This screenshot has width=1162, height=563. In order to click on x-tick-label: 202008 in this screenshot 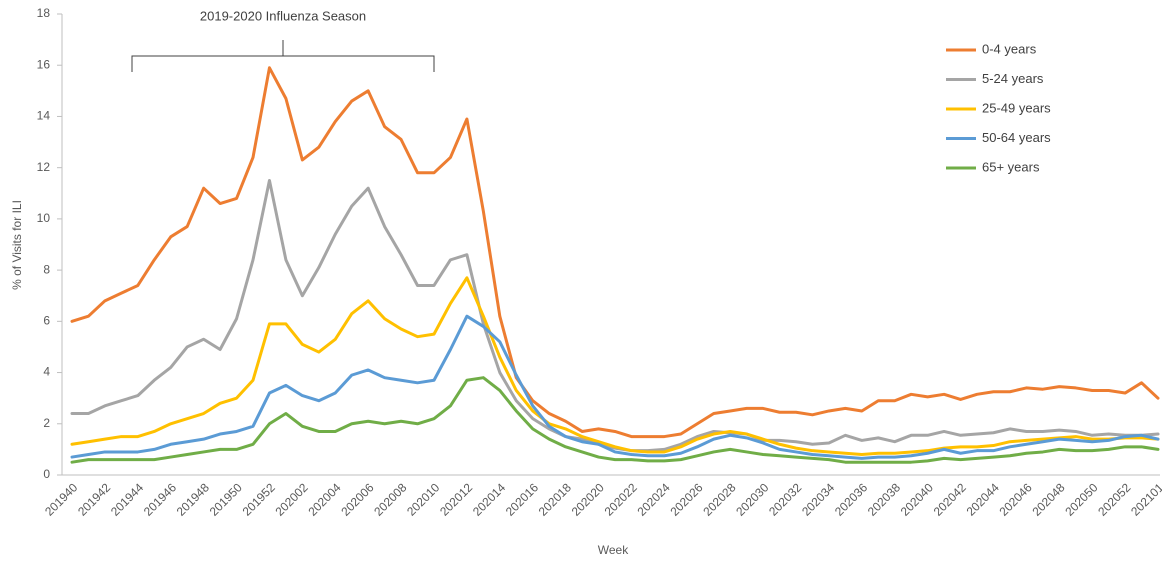, I will do `click(390, 499)`.